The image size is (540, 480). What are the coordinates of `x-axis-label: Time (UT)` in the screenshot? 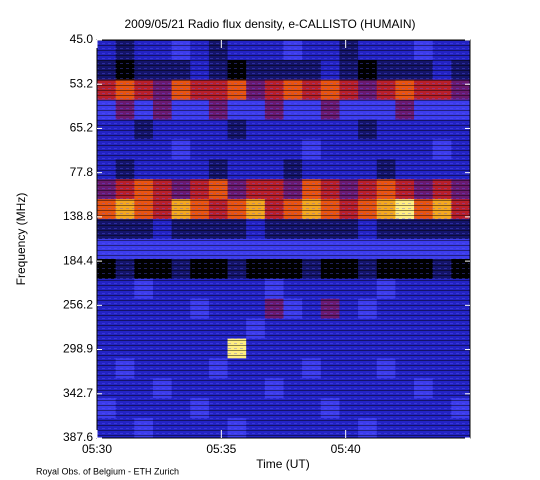 It's located at (283, 464).